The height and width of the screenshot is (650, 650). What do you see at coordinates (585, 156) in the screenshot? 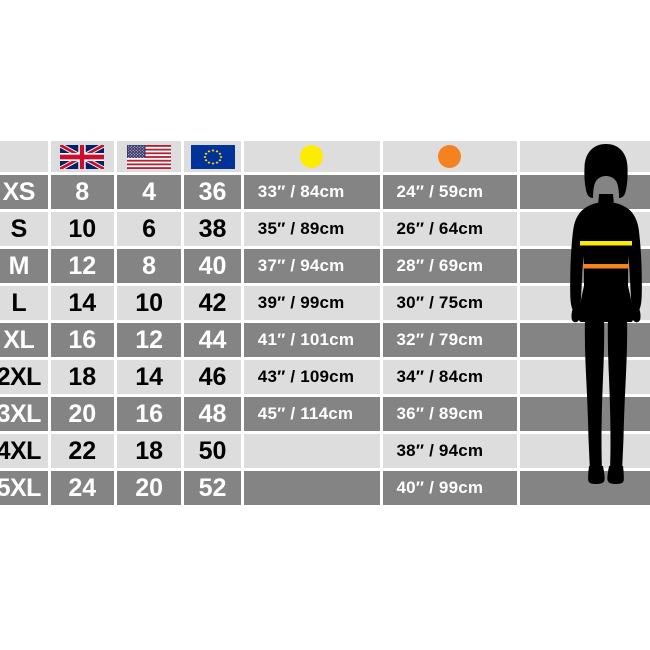
I see `header-cell-figure` at bounding box center [585, 156].